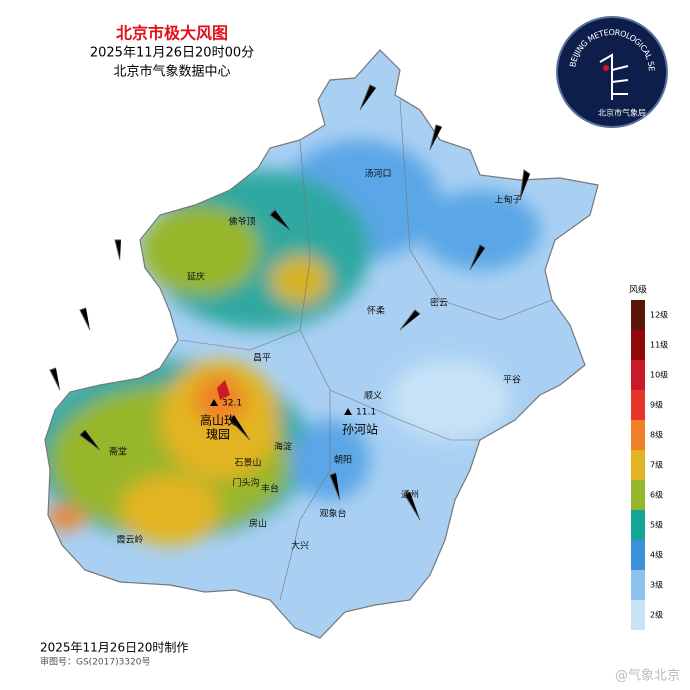 The width and height of the screenshot is (690, 690). I want to click on place-label: 斋堂, so click(118, 452).